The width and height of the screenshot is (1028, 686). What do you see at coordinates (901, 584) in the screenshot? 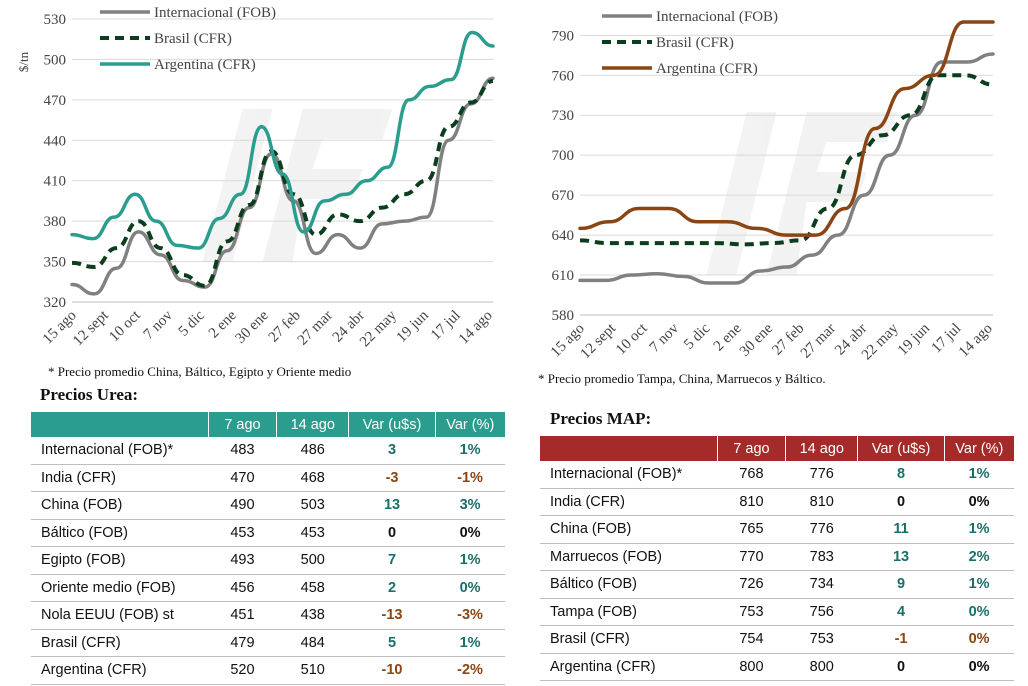
I see `cell-value: 9` at bounding box center [901, 584].